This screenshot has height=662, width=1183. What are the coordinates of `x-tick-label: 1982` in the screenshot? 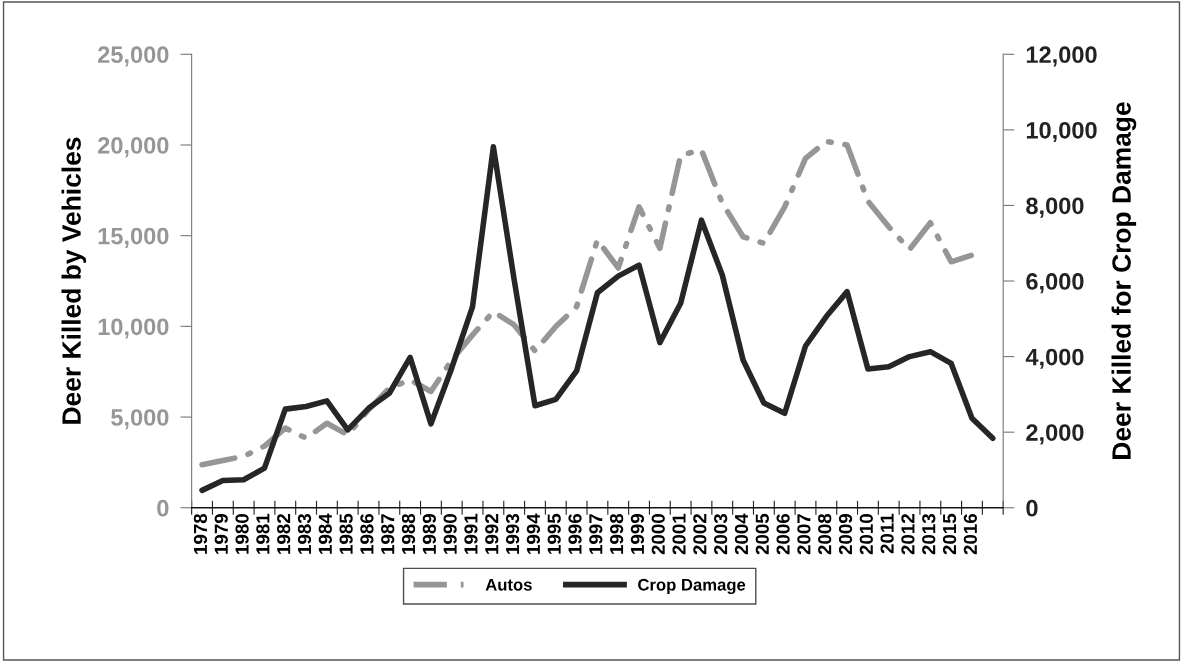 It's located at (284, 534).